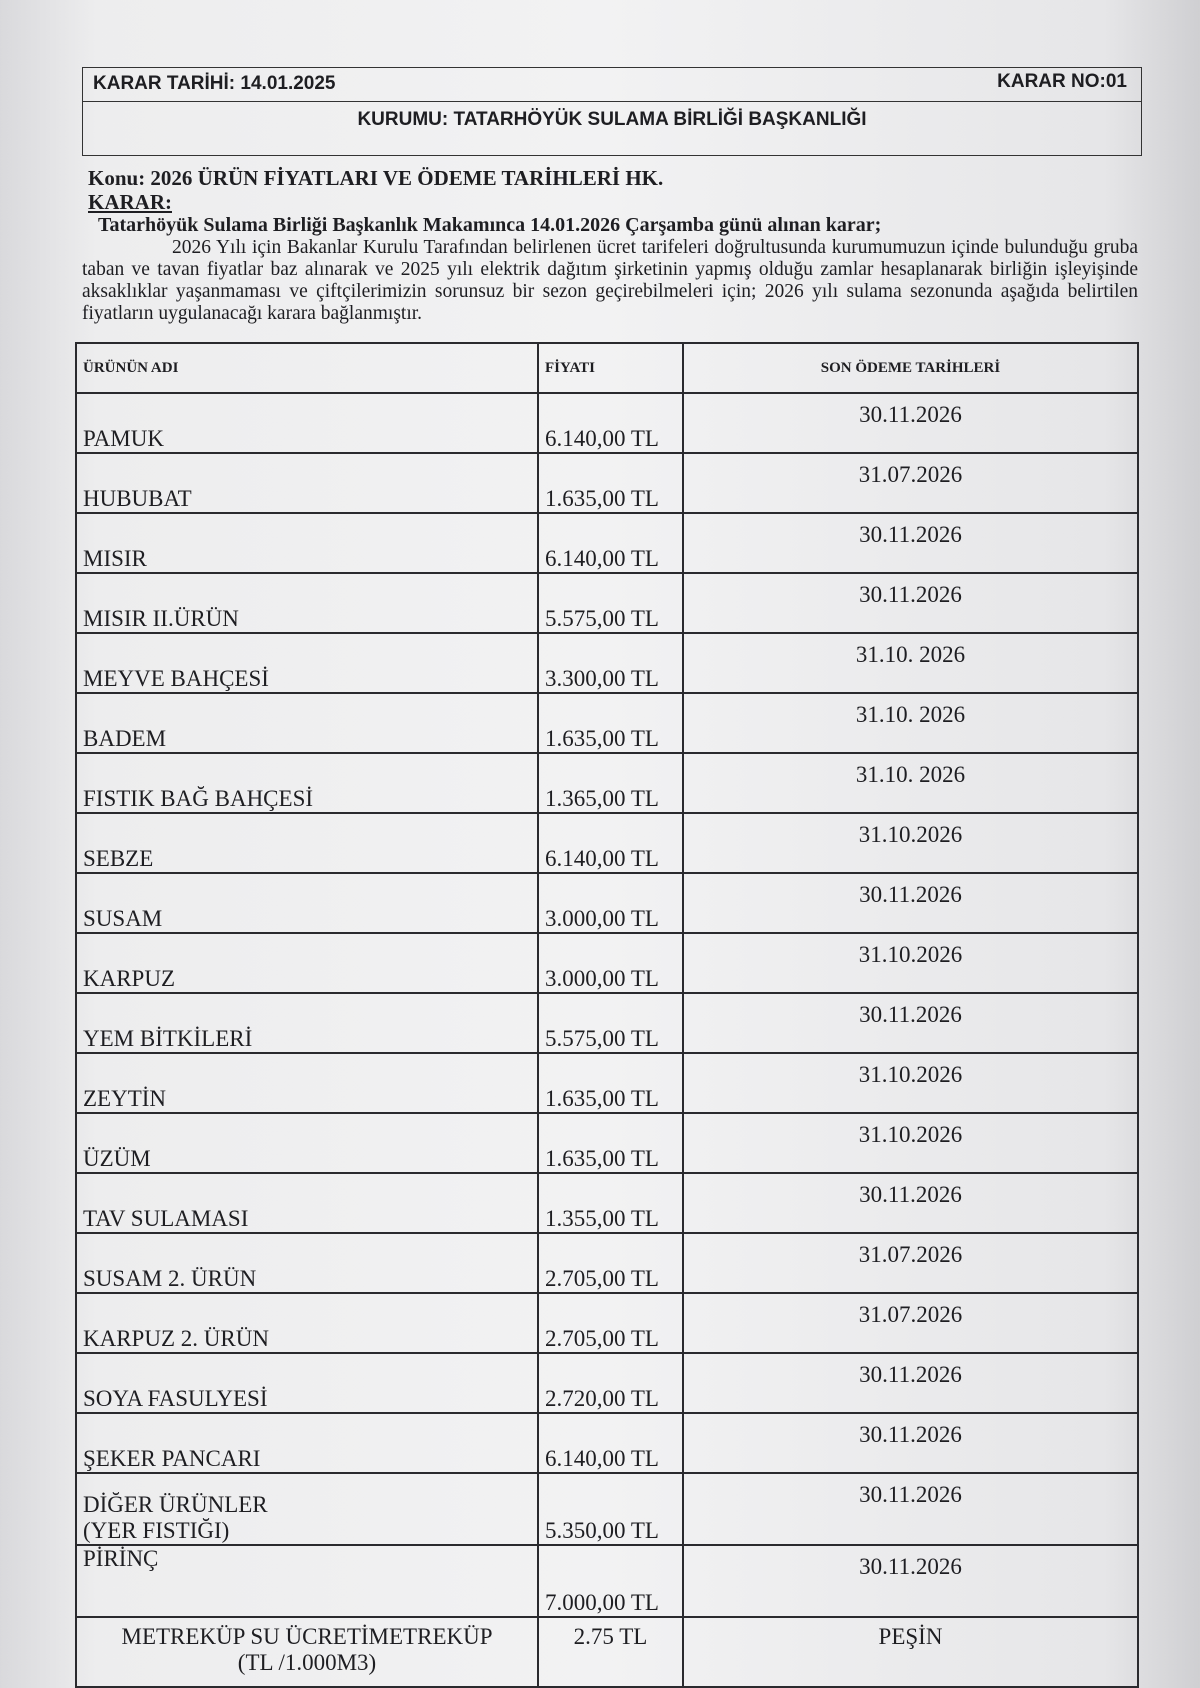 This screenshot has width=1200, height=1688. I want to click on table-row: SEBZE 6.140,00 TL 31.10.2026, so click(607, 843).